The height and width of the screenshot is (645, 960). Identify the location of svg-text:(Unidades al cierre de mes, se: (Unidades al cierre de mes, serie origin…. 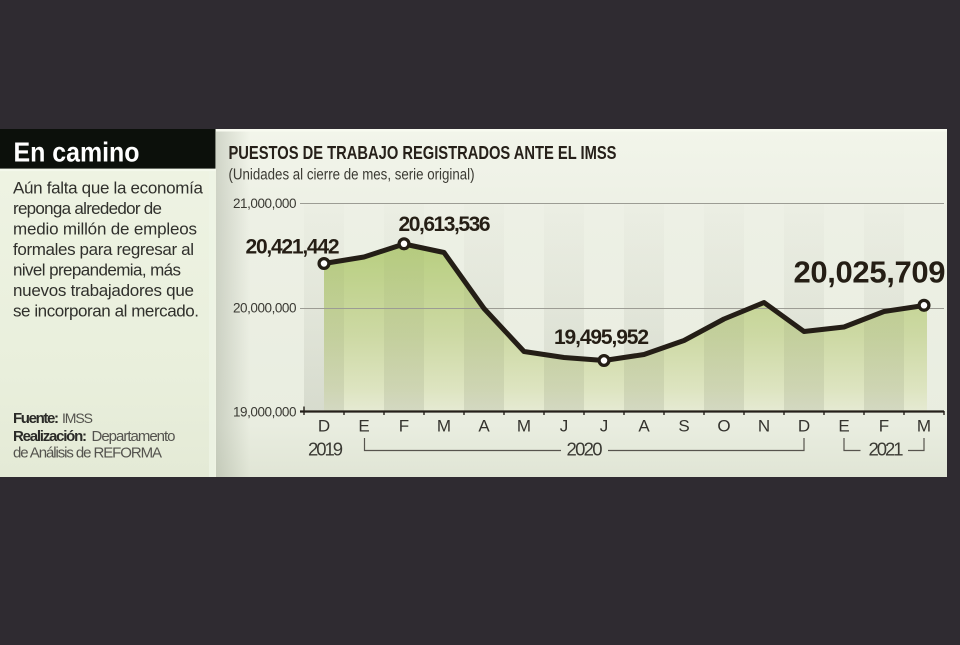
(352, 175).